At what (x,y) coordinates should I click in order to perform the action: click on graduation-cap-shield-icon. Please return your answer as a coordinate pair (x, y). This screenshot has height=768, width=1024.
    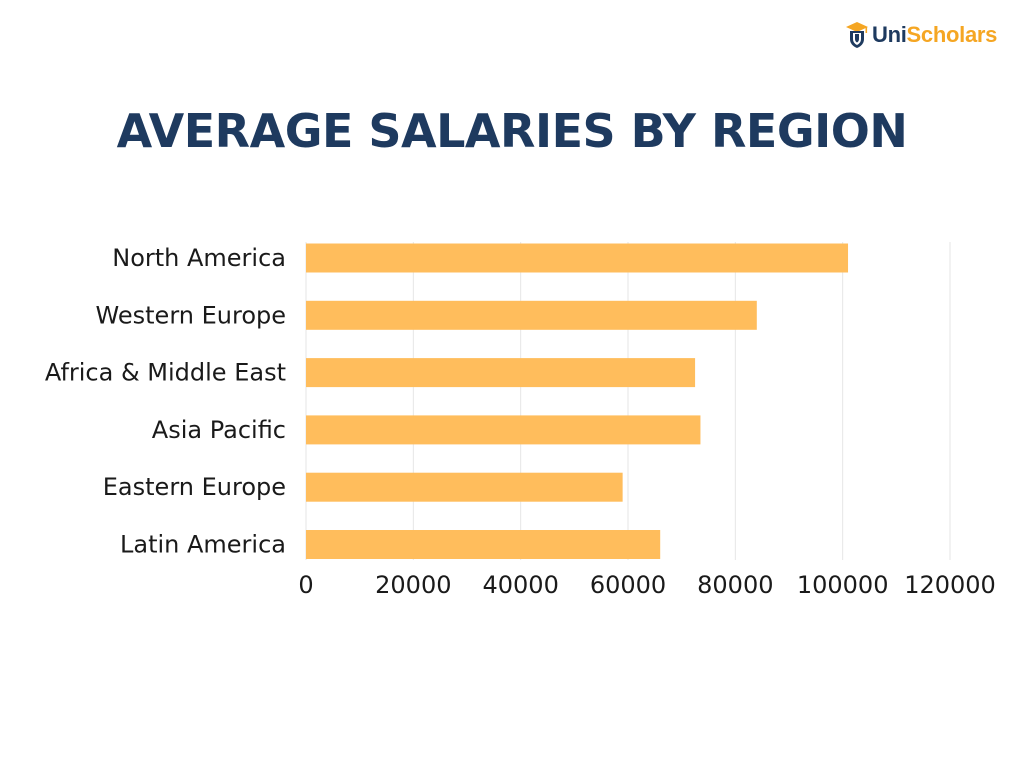
    Looking at the image, I should click on (857, 35).